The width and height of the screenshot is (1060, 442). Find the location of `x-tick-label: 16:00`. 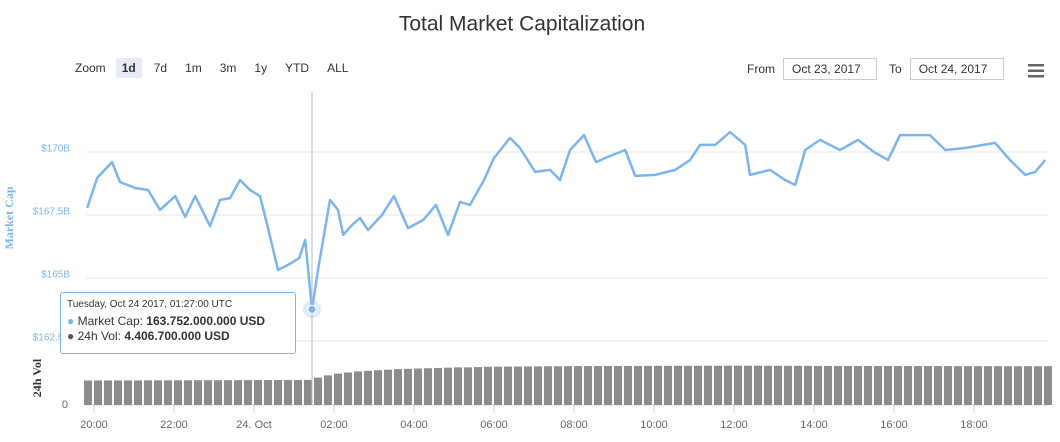

x-tick-label: 16:00 is located at coordinates (894, 425).